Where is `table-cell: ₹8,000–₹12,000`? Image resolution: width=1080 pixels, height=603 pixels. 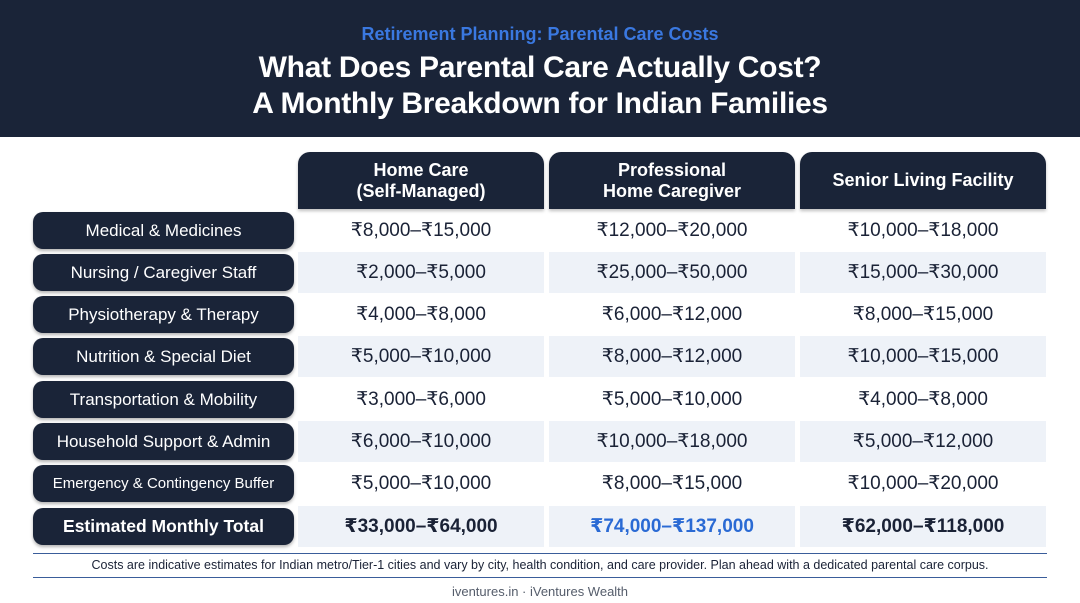
table-cell: ₹8,000–₹12,000 is located at coordinates (672, 356).